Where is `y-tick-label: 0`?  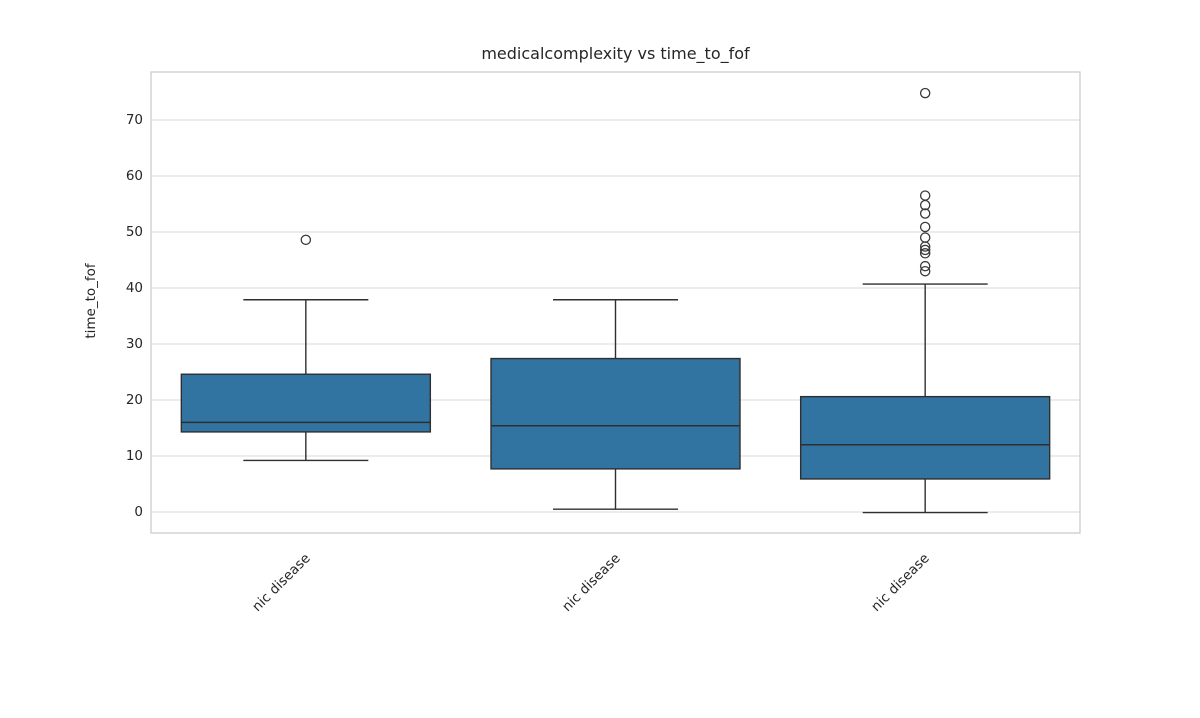 y-tick-label: 0 is located at coordinates (138, 511).